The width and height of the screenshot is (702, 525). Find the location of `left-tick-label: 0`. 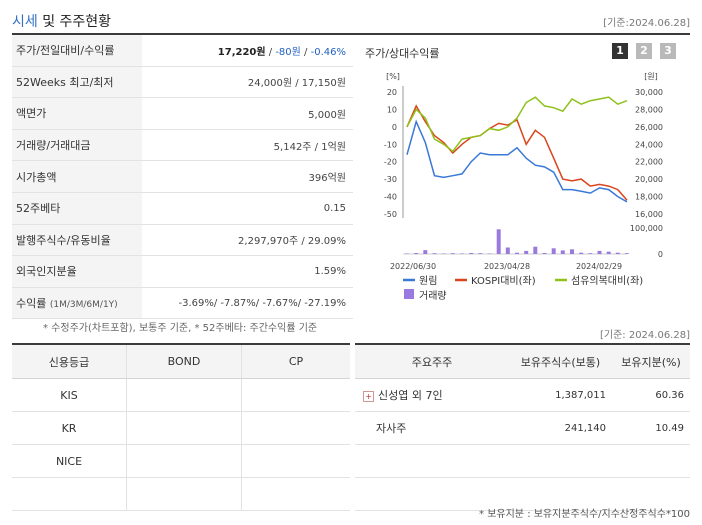

left-tick-label: 0 is located at coordinates (394, 127).